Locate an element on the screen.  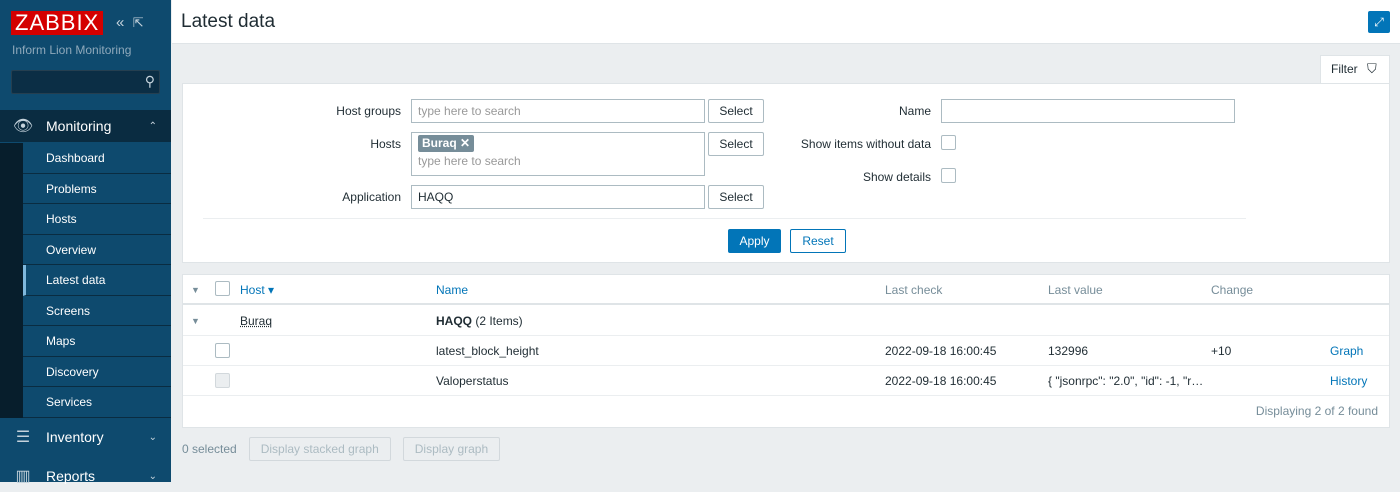
host-groups-select-button: Select is located at coordinates (736, 111).